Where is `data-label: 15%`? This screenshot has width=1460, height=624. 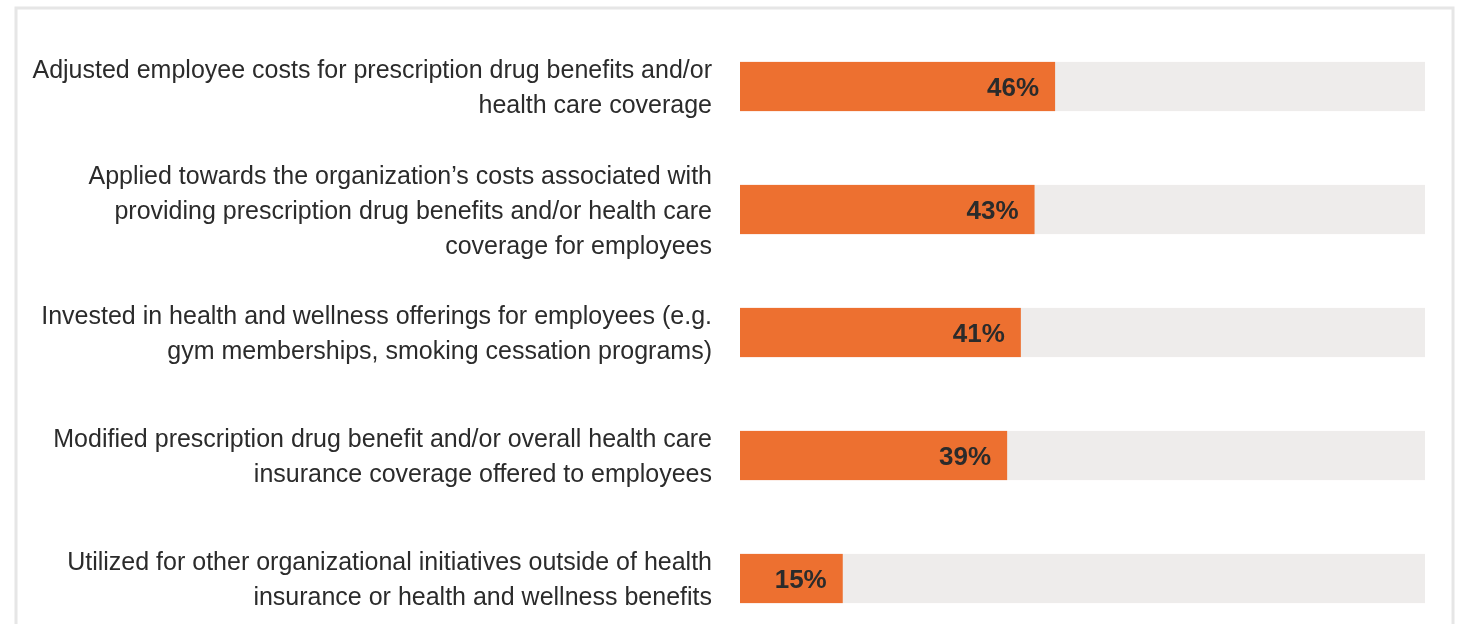 data-label: 15% is located at coordinates (800, 578).